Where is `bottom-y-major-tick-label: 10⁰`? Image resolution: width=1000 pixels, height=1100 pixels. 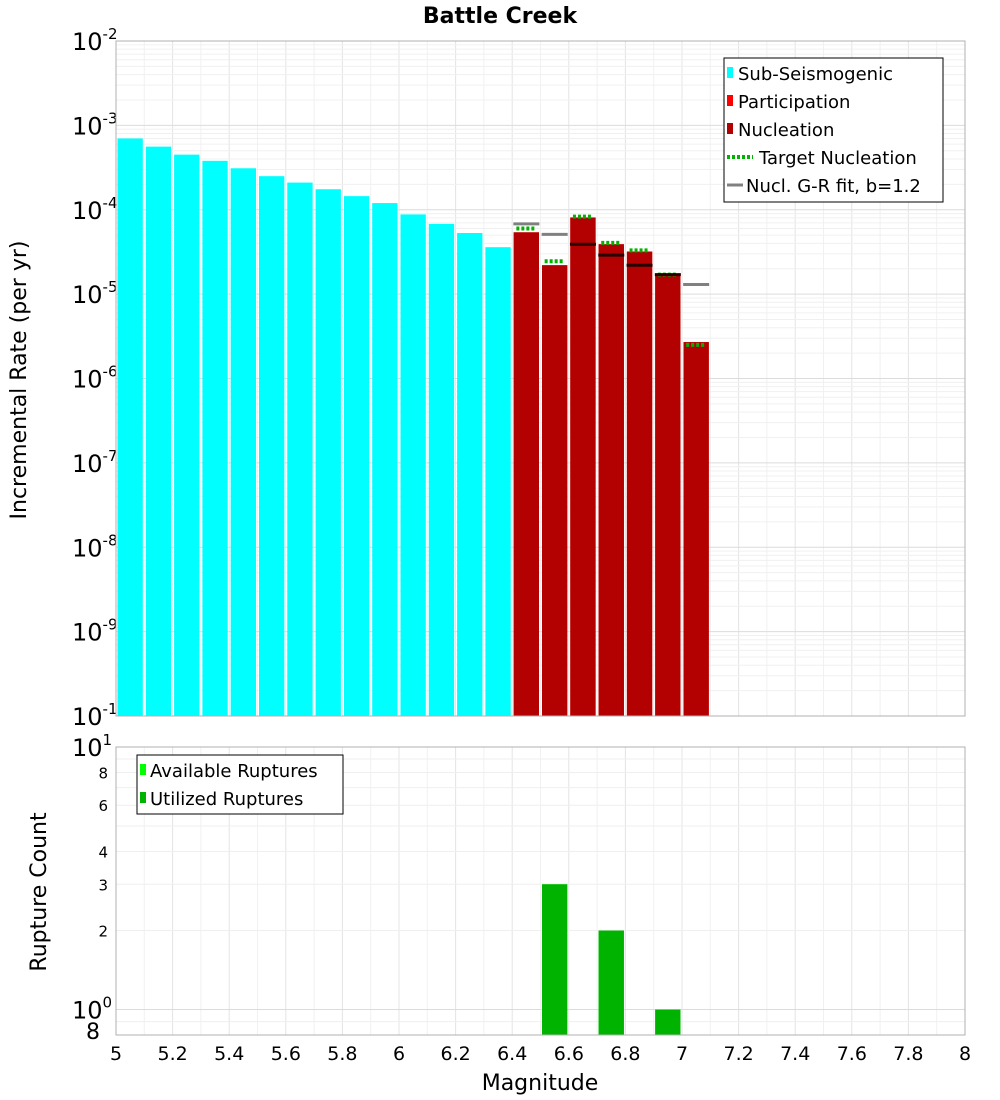 bottom-y-major-tick-label: 10⁰ is located at coordinates (92, 1009).